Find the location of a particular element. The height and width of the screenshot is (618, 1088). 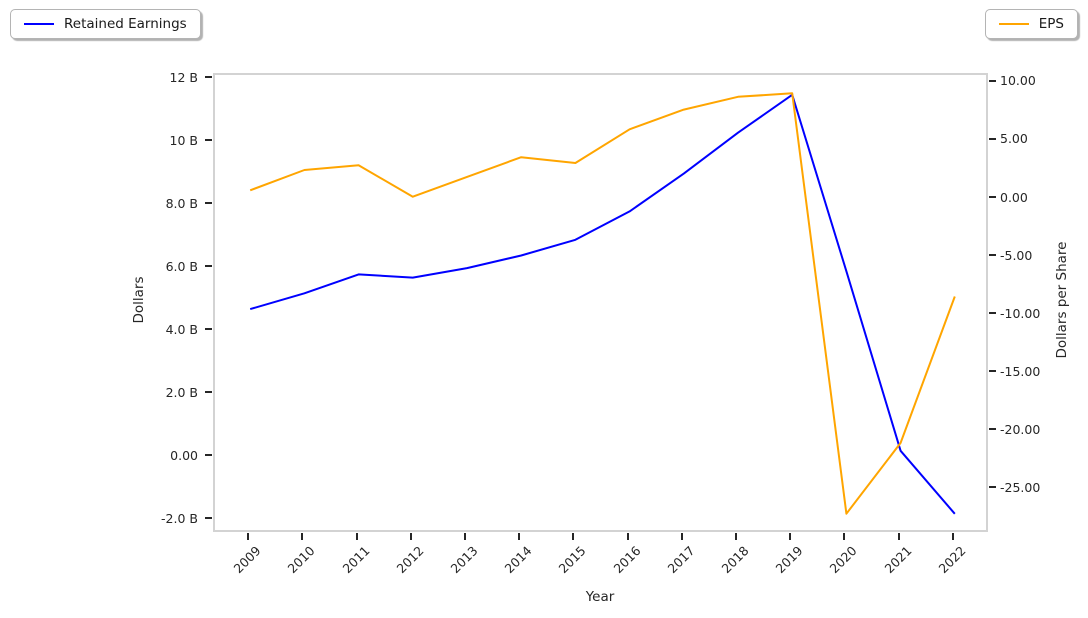

x-axis-tick-label: 2017 is located at coordinates (681, 560).